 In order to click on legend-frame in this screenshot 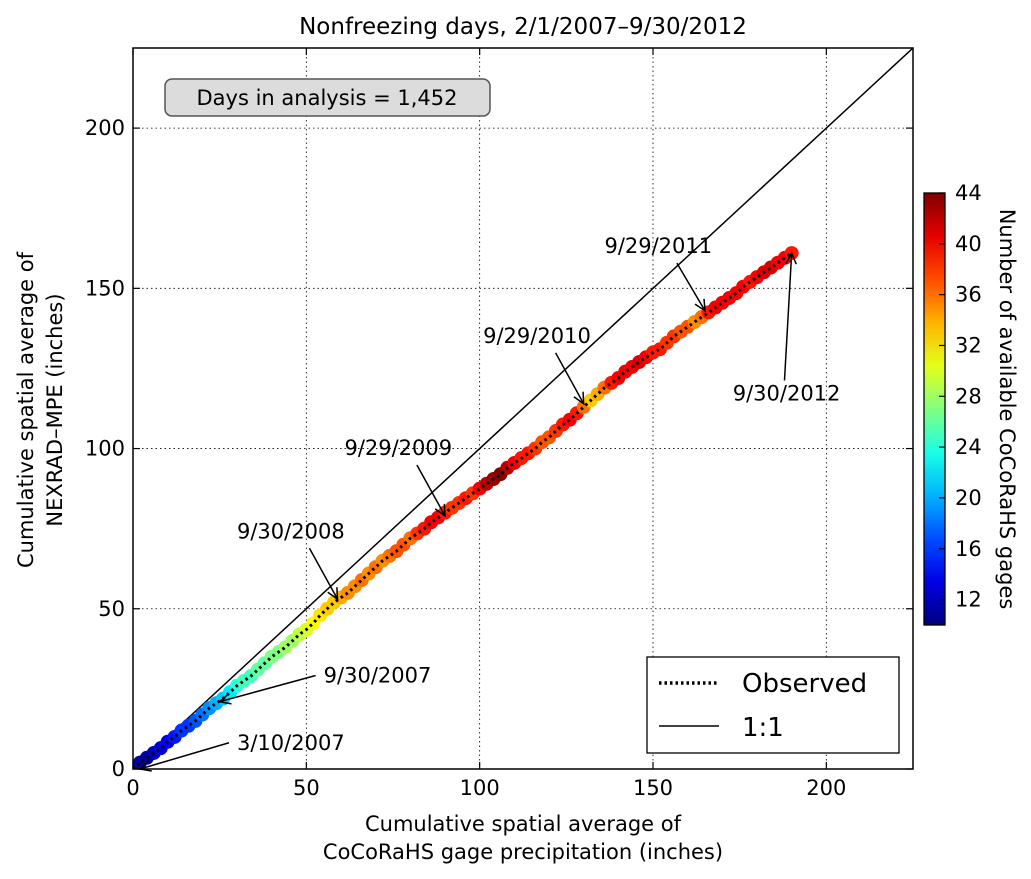, I will do `click(773, 705)`.